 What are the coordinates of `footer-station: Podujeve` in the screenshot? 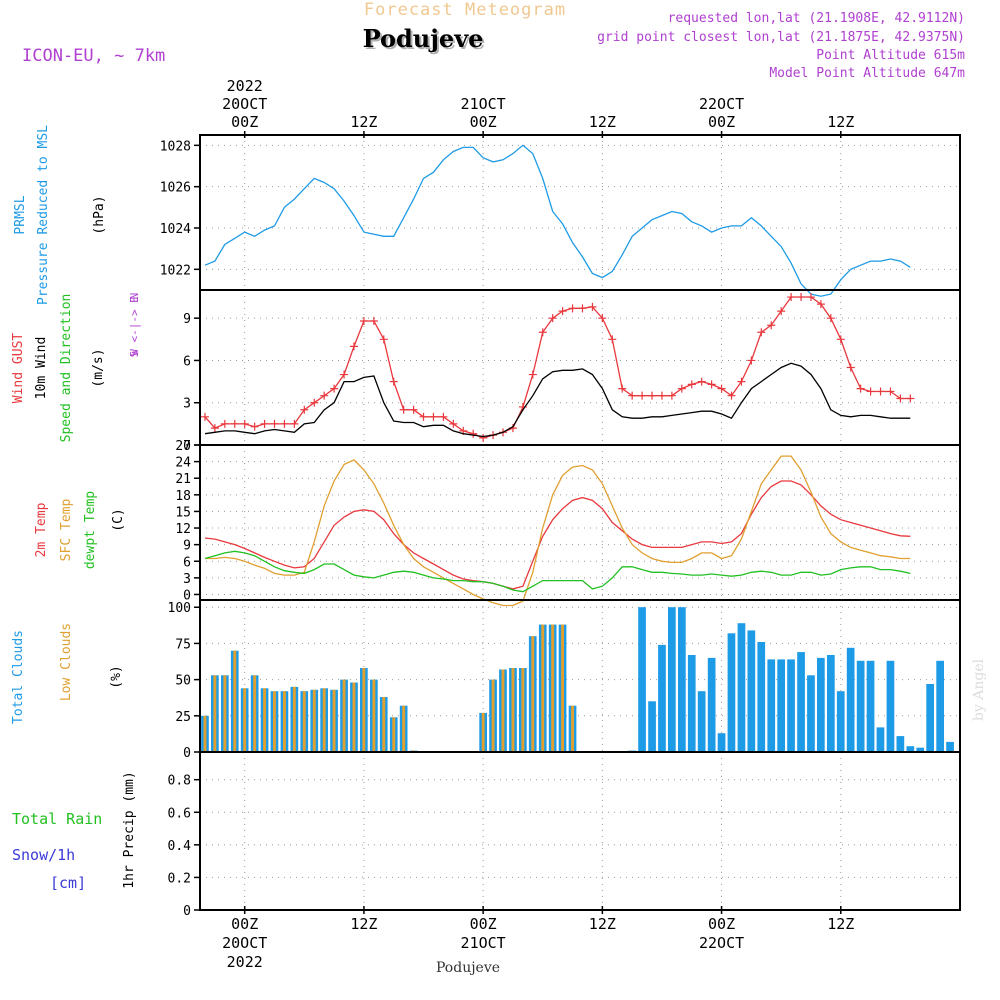 It's located at (468, 968).